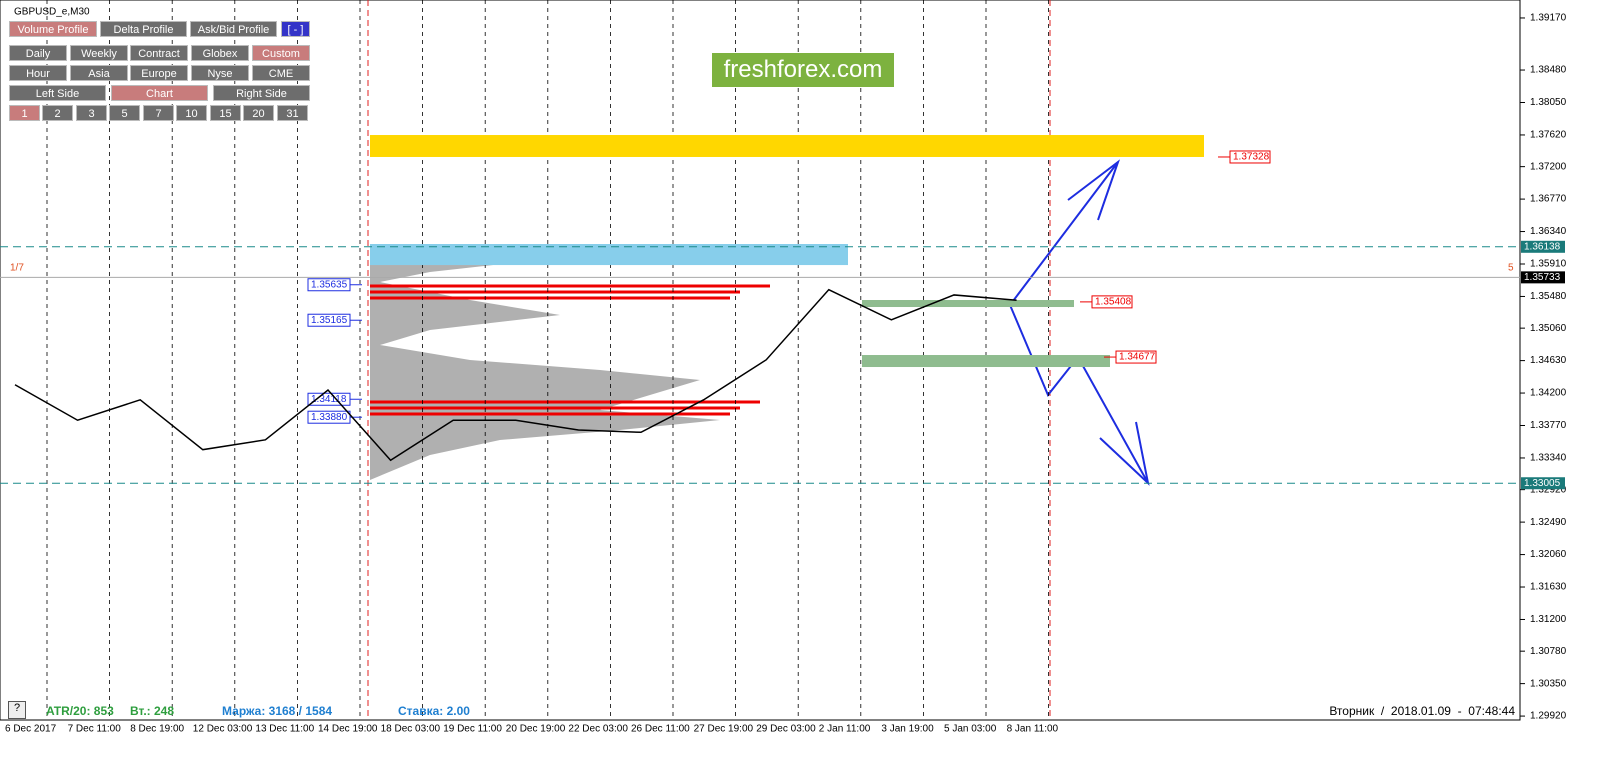 The width and height of the screenshot is (1600, 757). I want to click on target-label: 1.35408, so click(1113, 302).